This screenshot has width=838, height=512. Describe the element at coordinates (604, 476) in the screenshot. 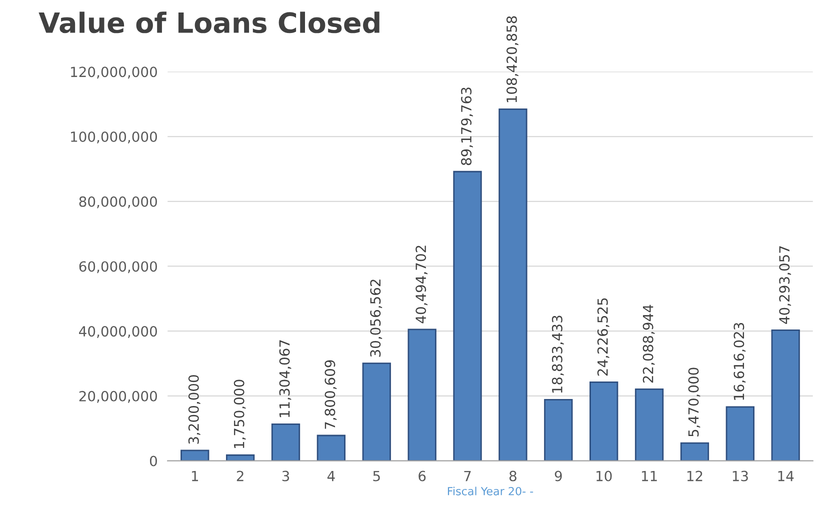

I see `x-tick-label: 10` at that location.